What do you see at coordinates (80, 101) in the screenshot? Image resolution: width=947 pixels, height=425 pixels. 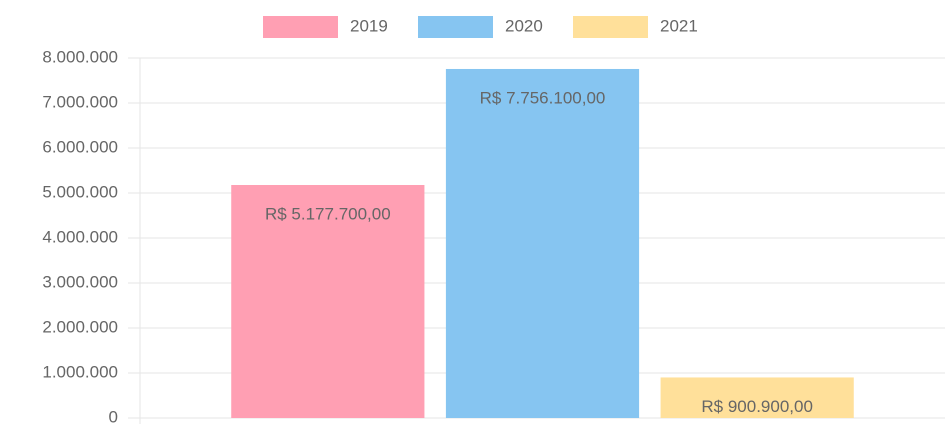 I see `y-tick-label: 7.000.000` at bounding box center [80, 101].